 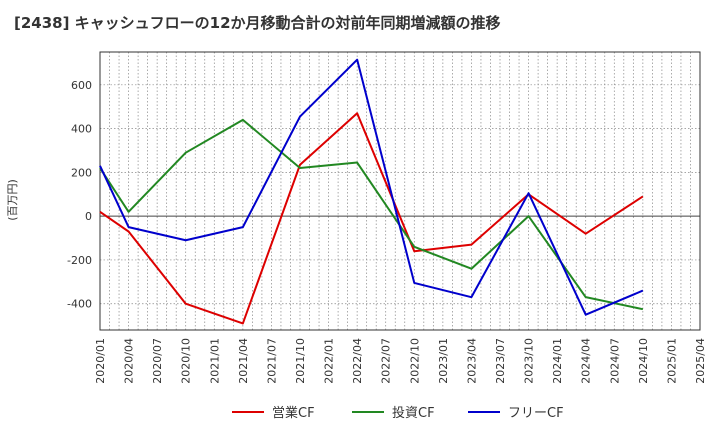 I want to click on x-tick-label: 2021/10, so click(x=300, y=361).